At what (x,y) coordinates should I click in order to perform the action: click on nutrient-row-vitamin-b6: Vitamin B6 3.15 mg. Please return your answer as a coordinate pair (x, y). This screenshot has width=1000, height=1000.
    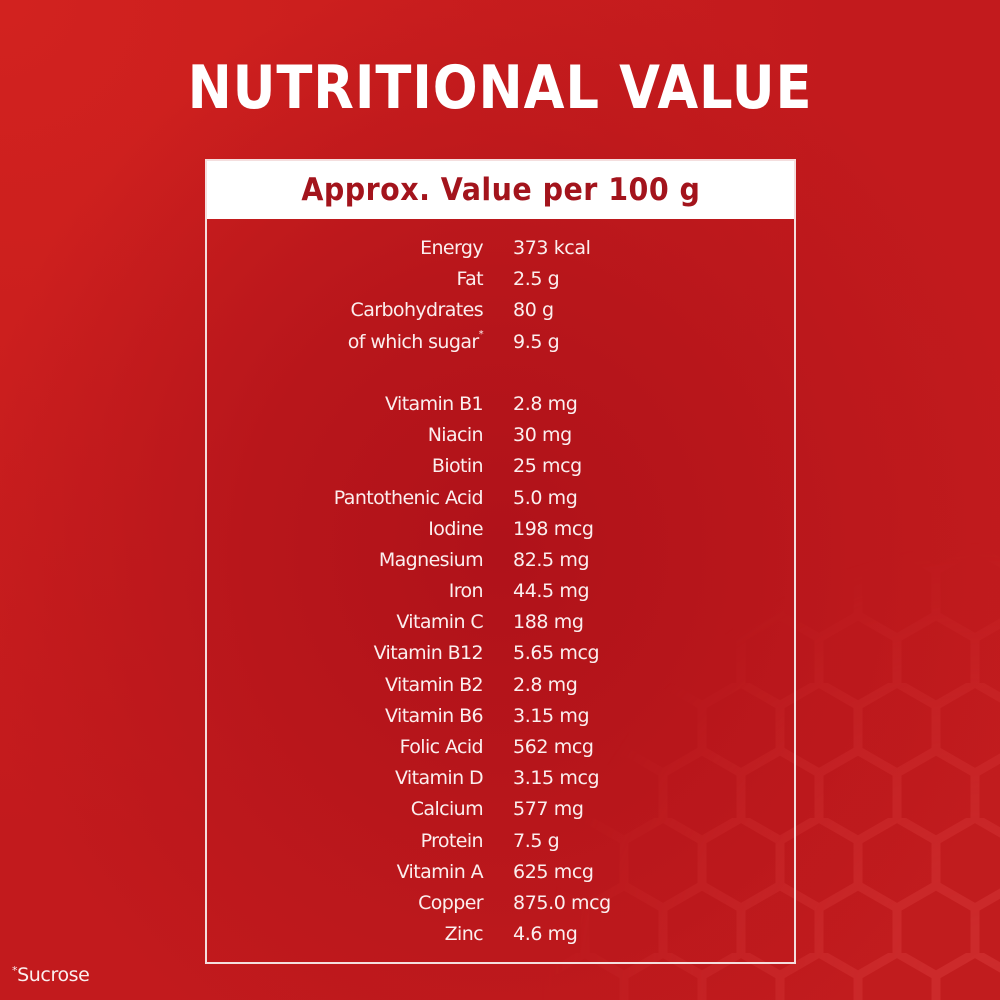
    Looking at the image, I should click on (500, 720).